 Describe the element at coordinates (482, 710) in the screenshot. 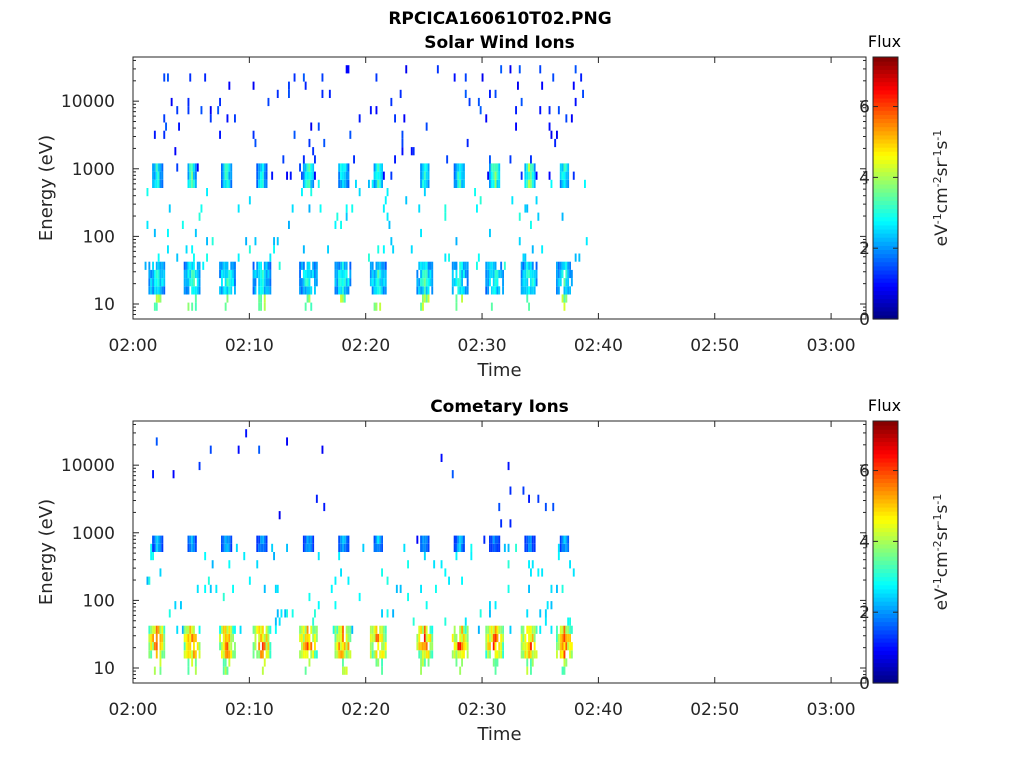

I see `x-tick-label: 02:30` at that location.